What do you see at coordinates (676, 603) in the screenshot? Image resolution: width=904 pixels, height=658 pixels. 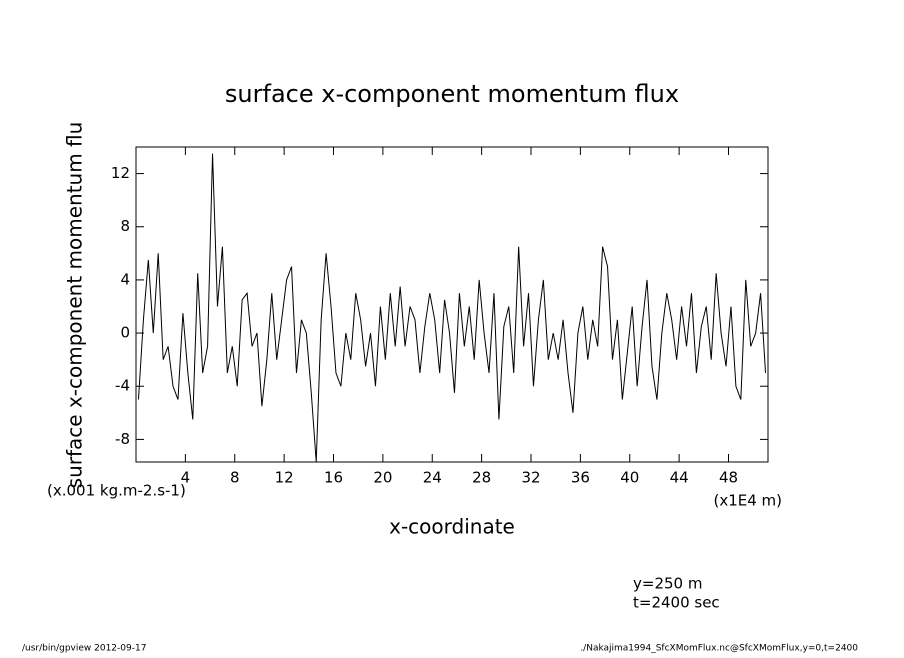 I see `annotation: t=2400 sec` at bounding box center [676, 603].